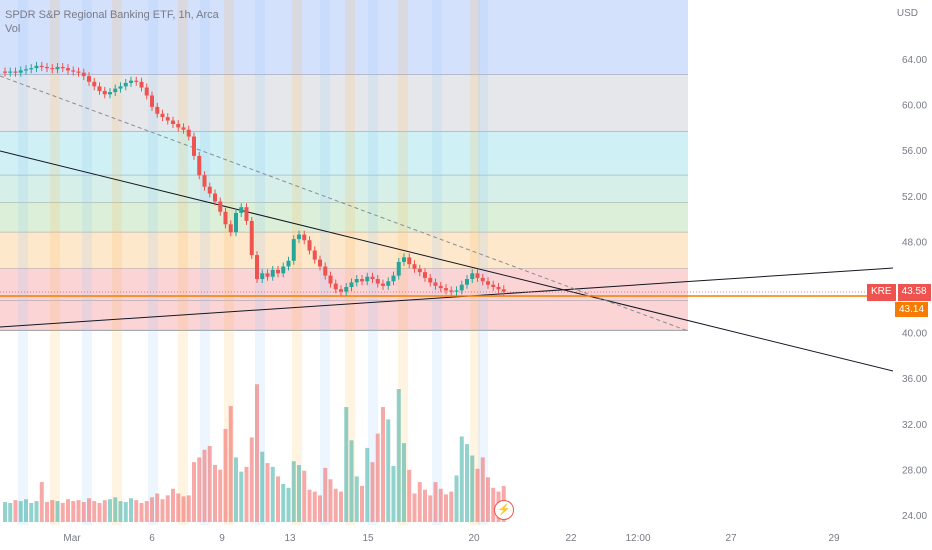 This screenshot has width=932, height=550. I want to click on lightning-icon: ⚡, so click(504, 510).